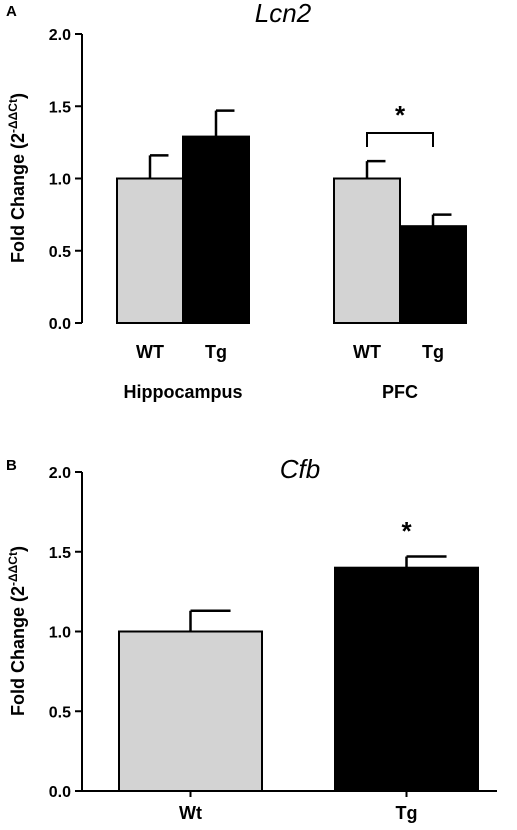 This screenshot has height=830, width=517. Describe the element at coordinates (182, 392) in the screenshot. I see `panel-a-group-label: Hippocampus` at that location.